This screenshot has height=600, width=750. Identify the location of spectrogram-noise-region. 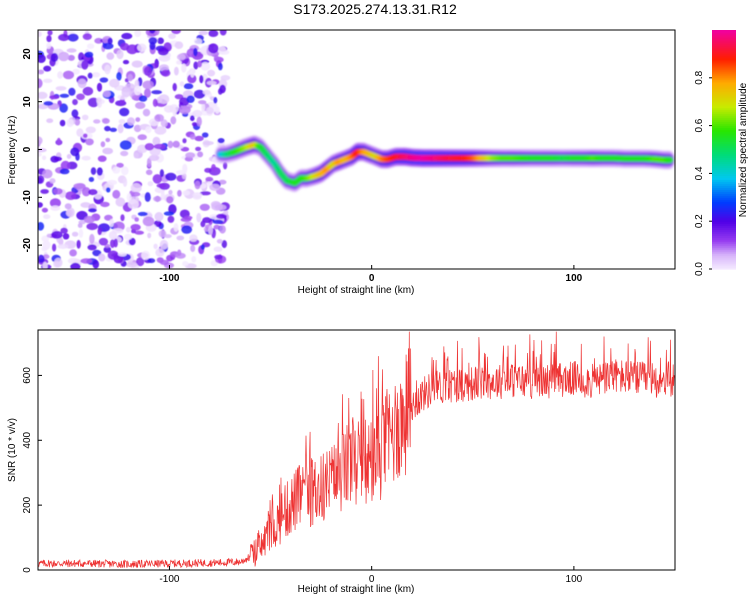
(134, 149).